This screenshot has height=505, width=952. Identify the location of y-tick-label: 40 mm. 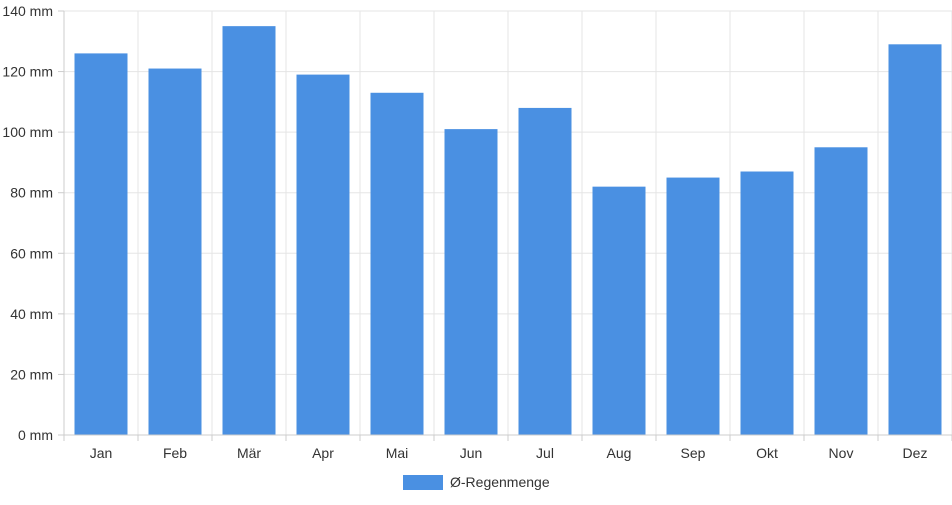
(31, 314).